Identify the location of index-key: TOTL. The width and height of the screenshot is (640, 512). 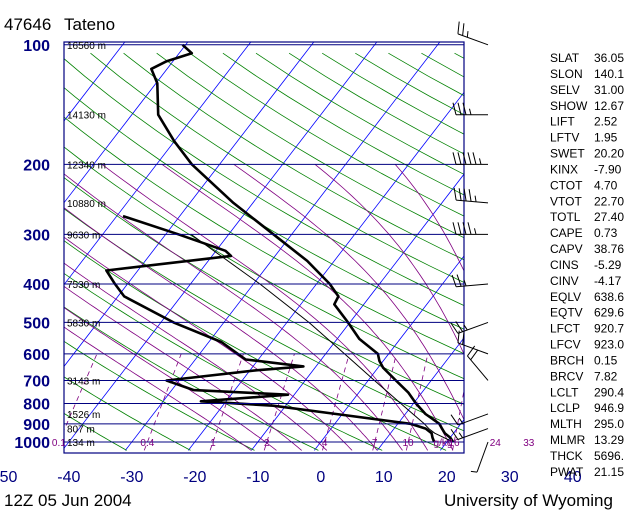
(565, 217).